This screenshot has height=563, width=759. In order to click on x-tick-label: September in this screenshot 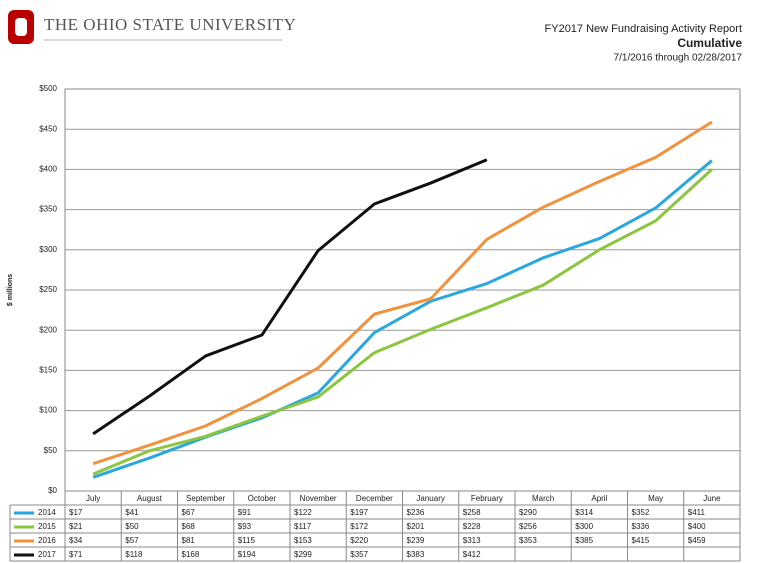, I will do `click(205, 498)`.